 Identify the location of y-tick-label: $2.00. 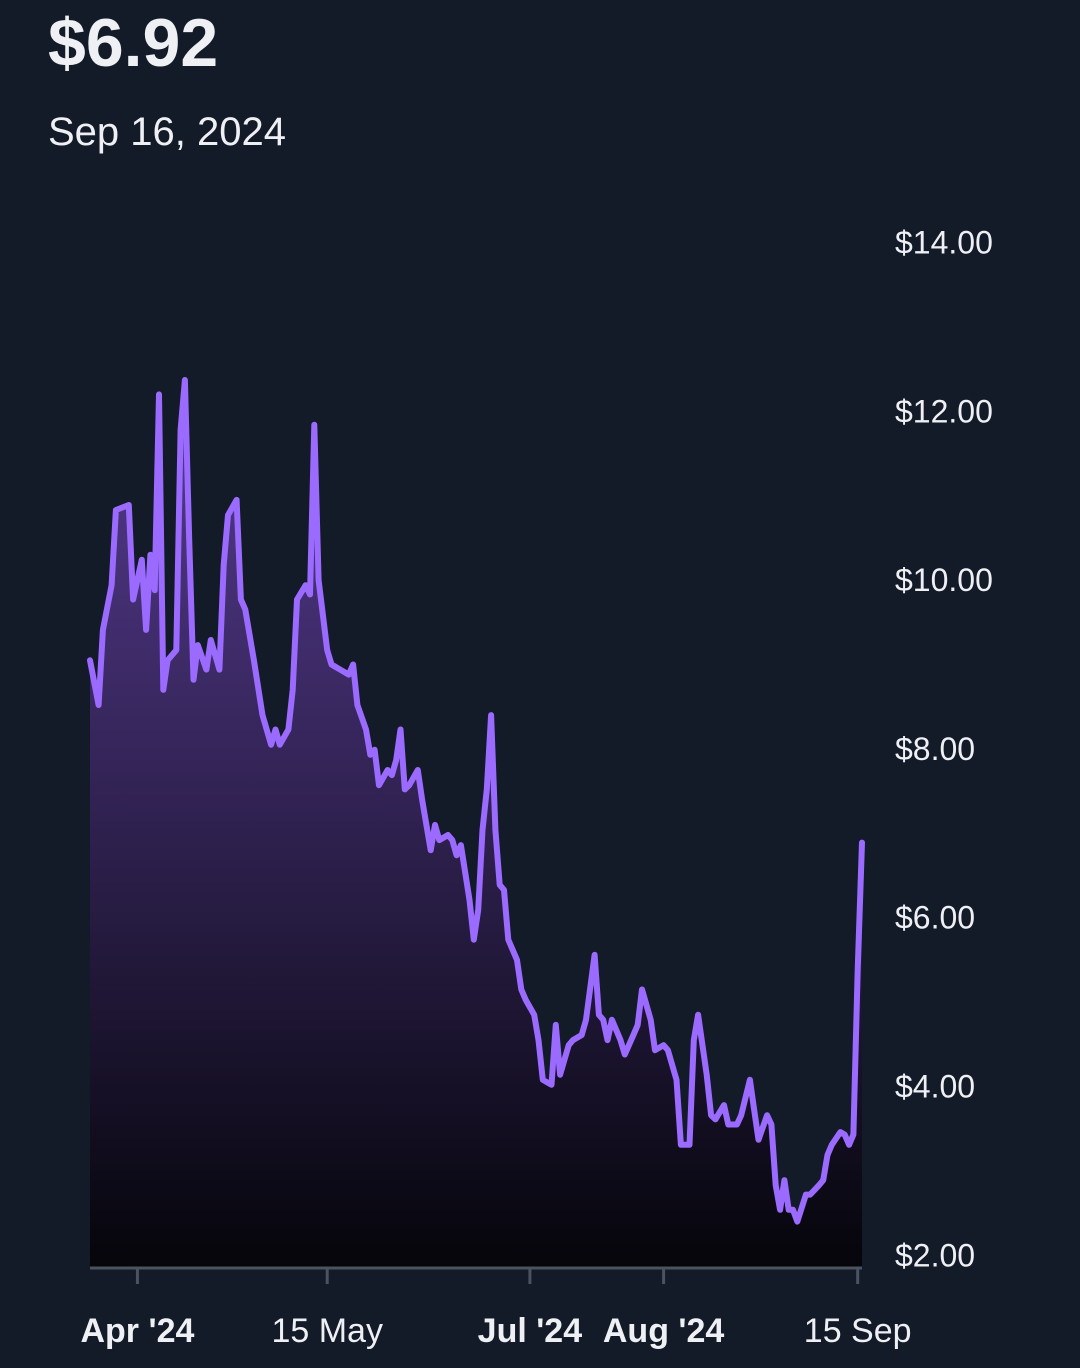
(935, 1255).